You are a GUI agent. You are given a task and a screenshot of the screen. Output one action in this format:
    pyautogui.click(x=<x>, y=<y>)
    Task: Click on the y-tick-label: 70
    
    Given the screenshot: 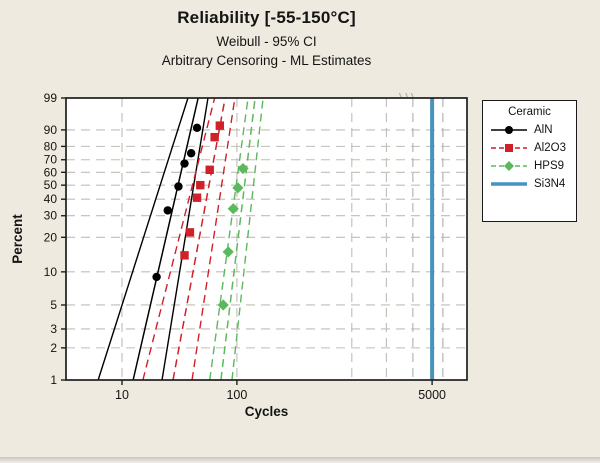 What is the action you would take?
    pyautogui.click(x=51, y=160)
    